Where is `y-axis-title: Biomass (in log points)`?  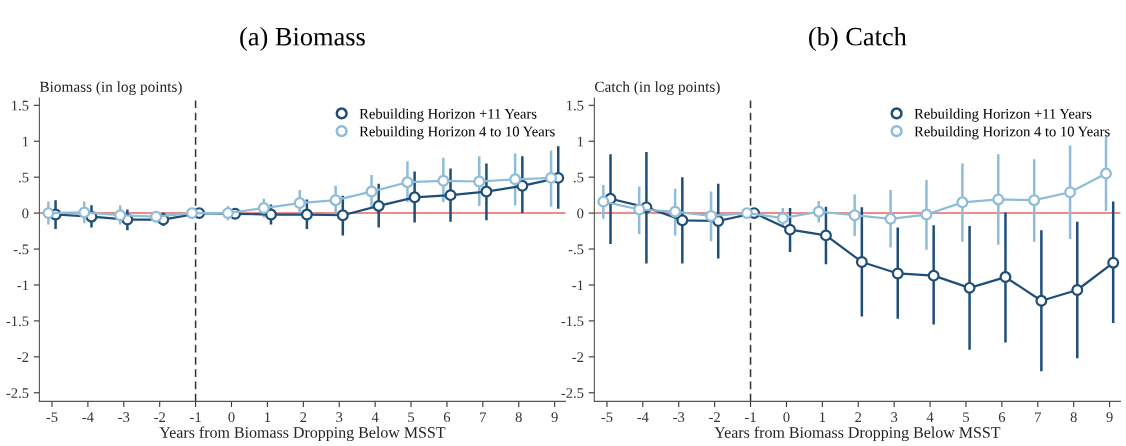 y-axis-title: Biomass (in log points) is located at coordinates (110, 88).